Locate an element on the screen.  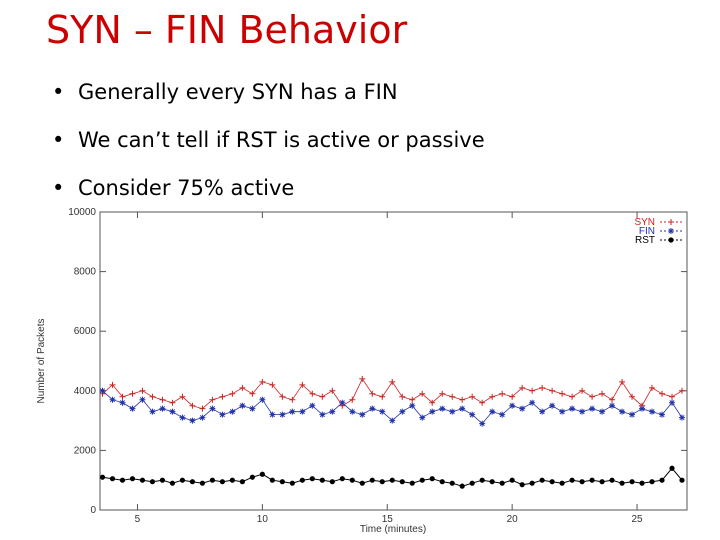
y-tick-label: 0 is located at coordinates (93, 510).